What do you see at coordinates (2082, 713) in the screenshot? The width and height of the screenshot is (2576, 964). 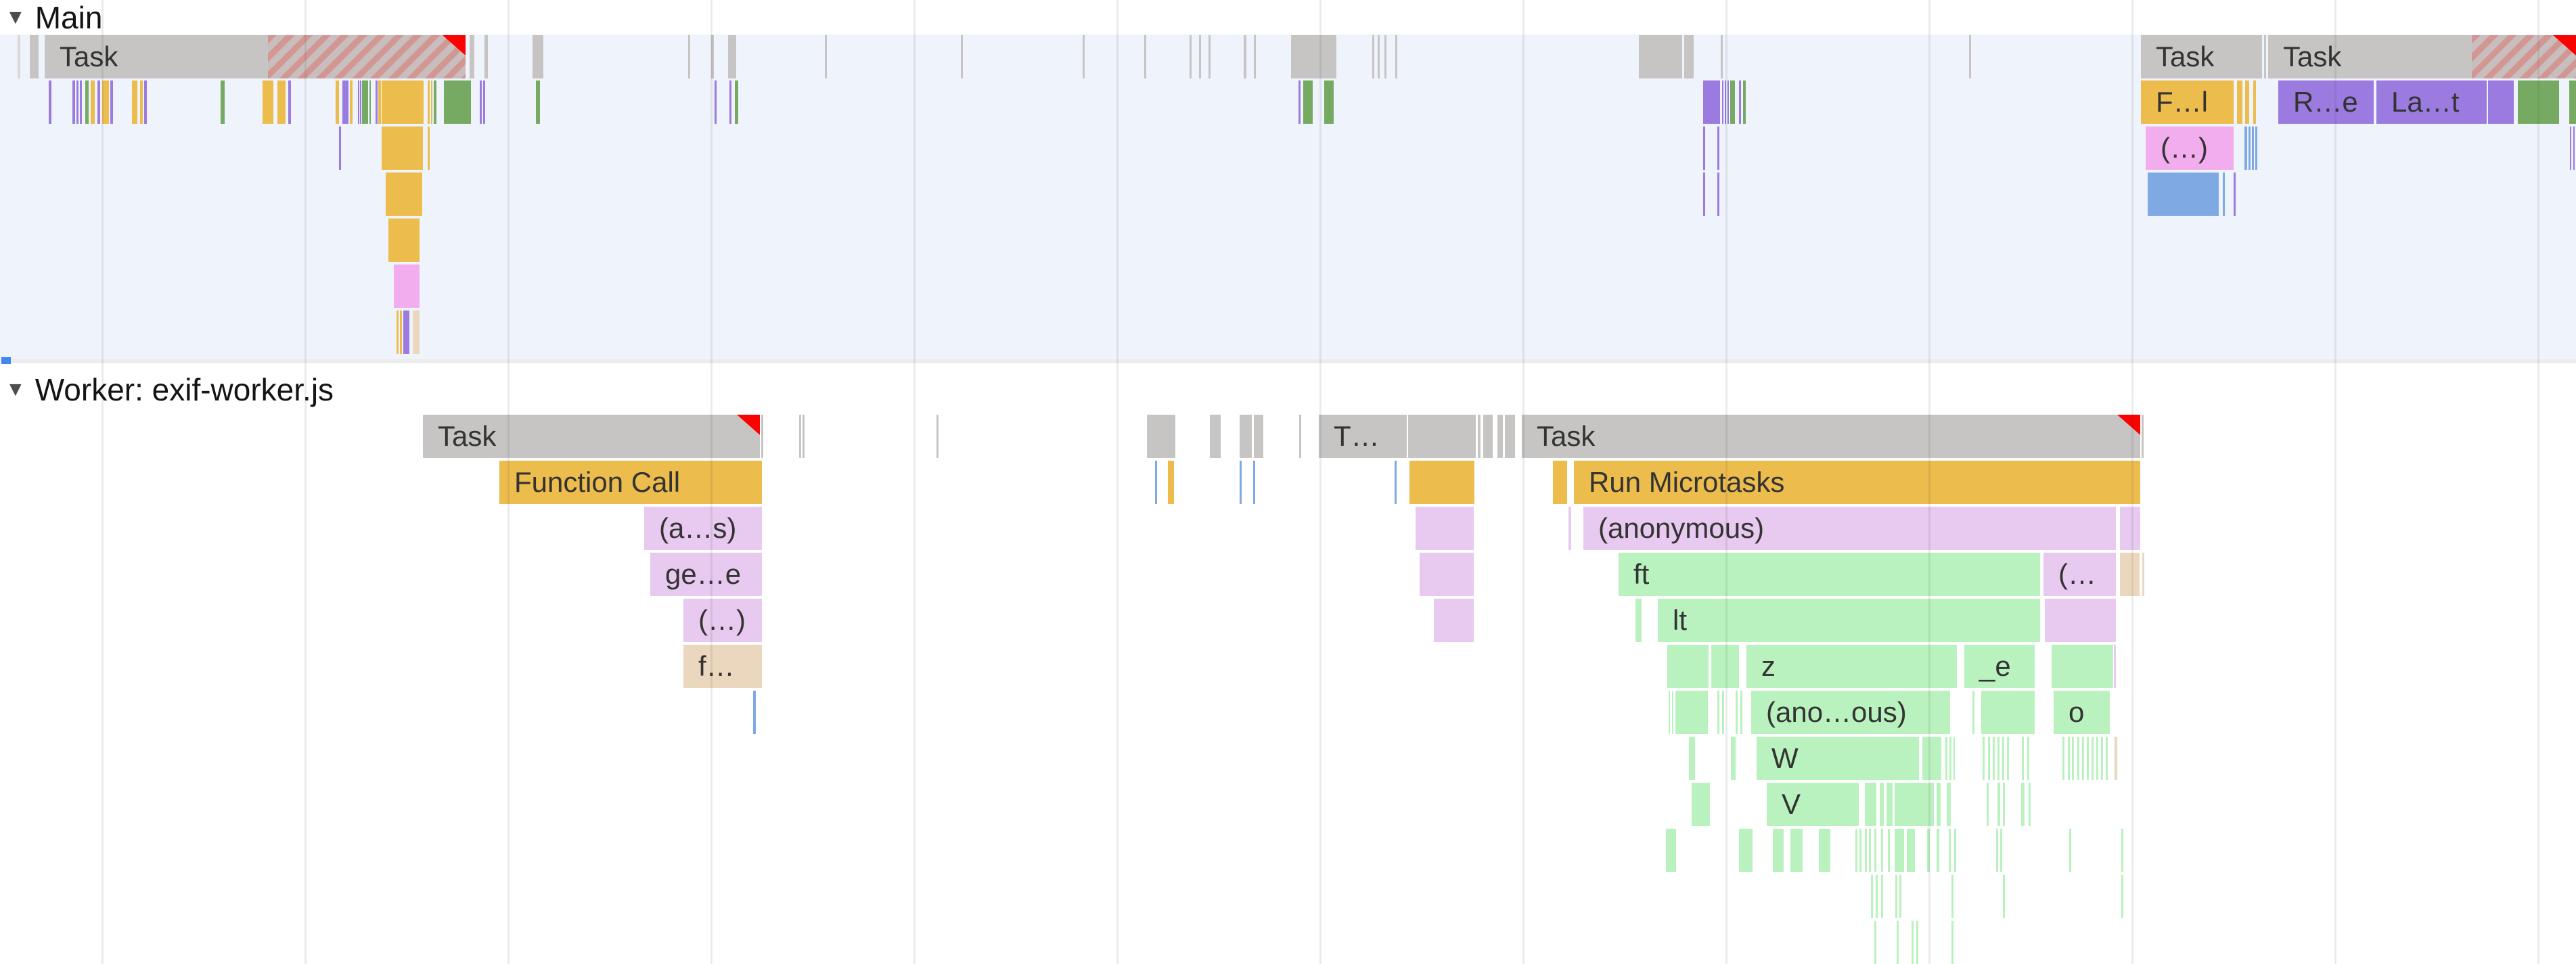 I see `flame-bar: o` at bounding box center [2082, 713].